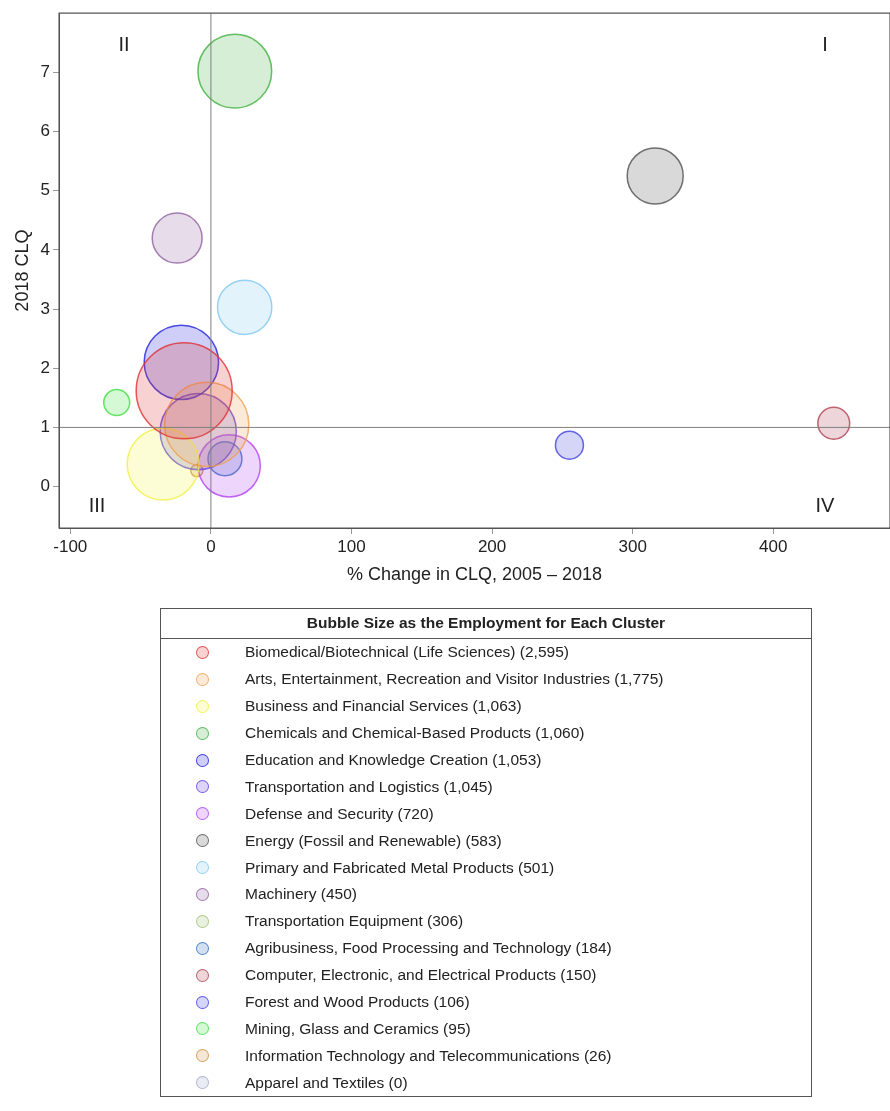 This screenshot has width=890, height=1111. I want to click on y-tick-label: 6, so click(45, 131).